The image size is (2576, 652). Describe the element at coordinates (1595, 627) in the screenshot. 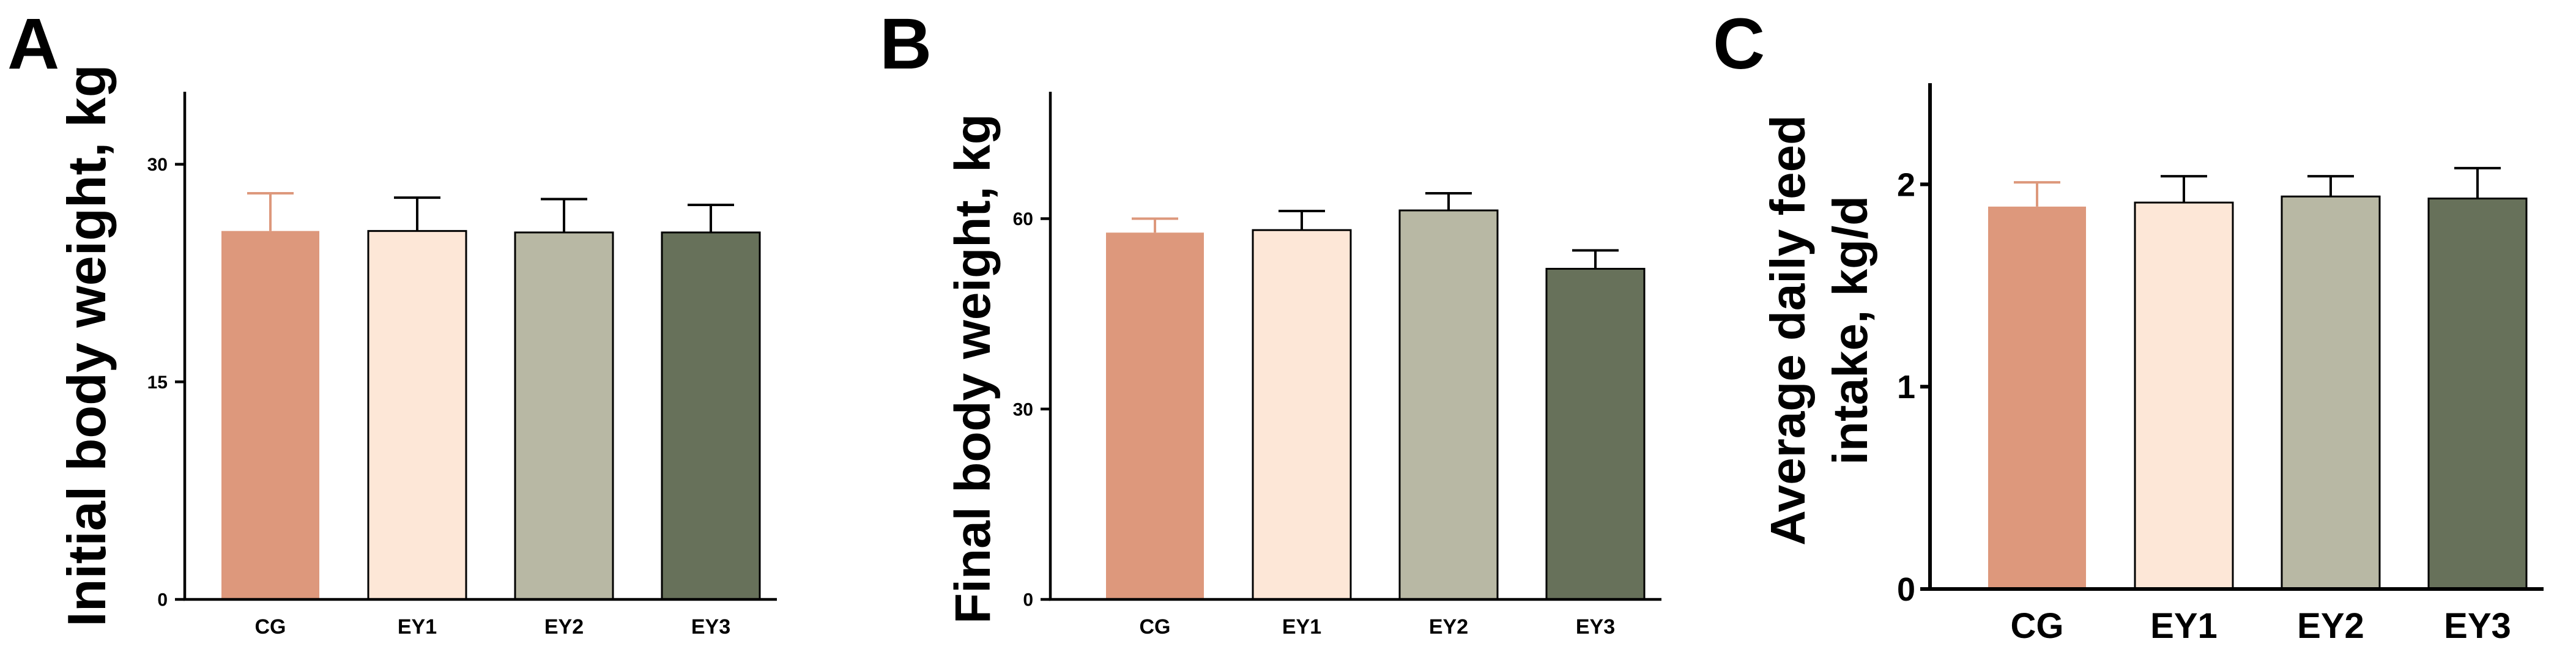

I see `panel-b-x-tick-label-ey3: EY3` at that location.